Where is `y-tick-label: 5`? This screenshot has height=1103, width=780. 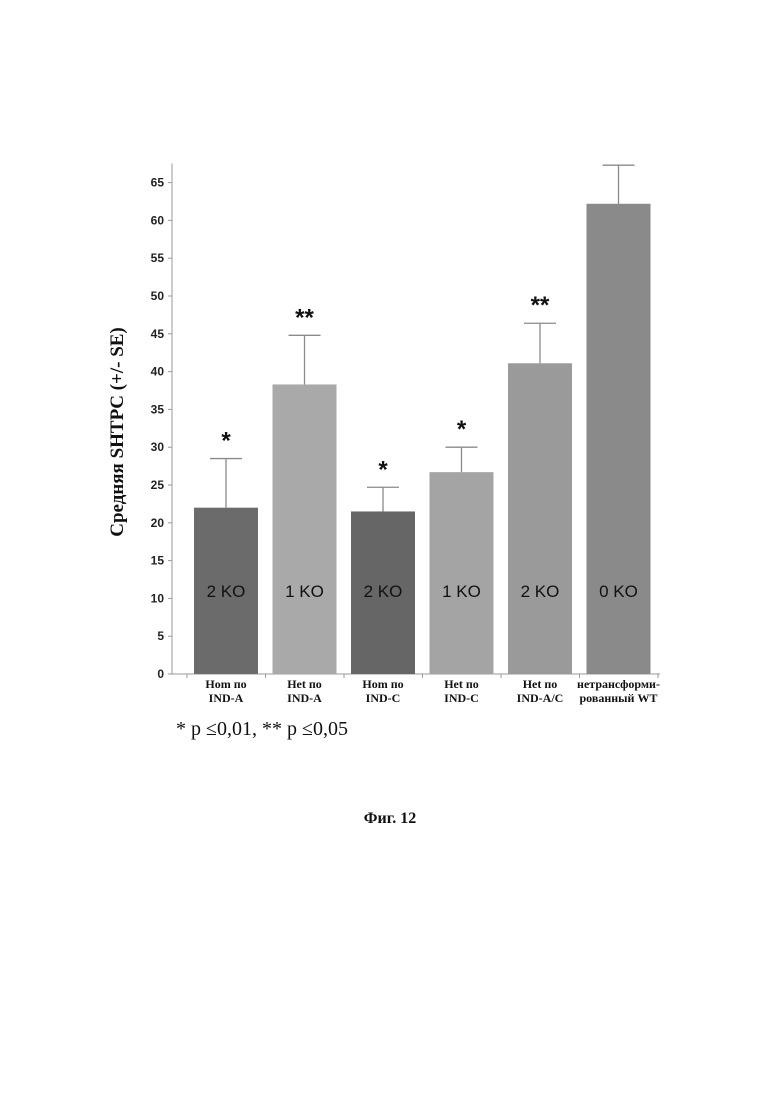 y-tick-label: 5 is located at coordinates (160, 636).